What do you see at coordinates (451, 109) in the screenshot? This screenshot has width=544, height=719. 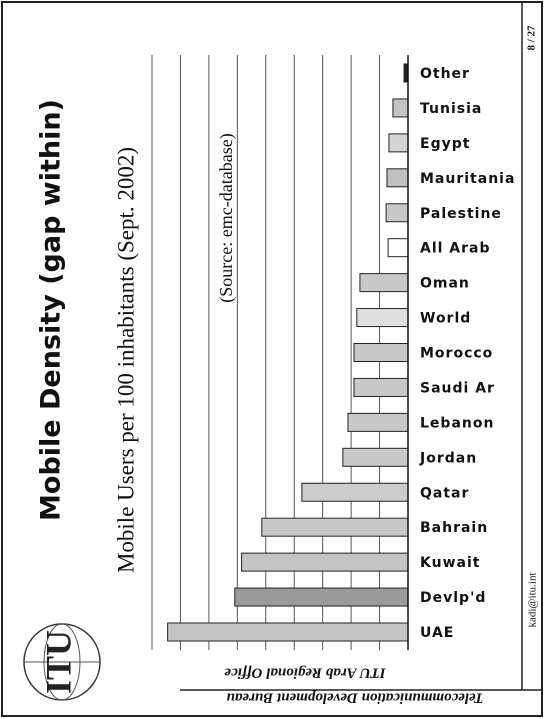 I see `category-label: Tunisia` at bounding box center [451, 109].